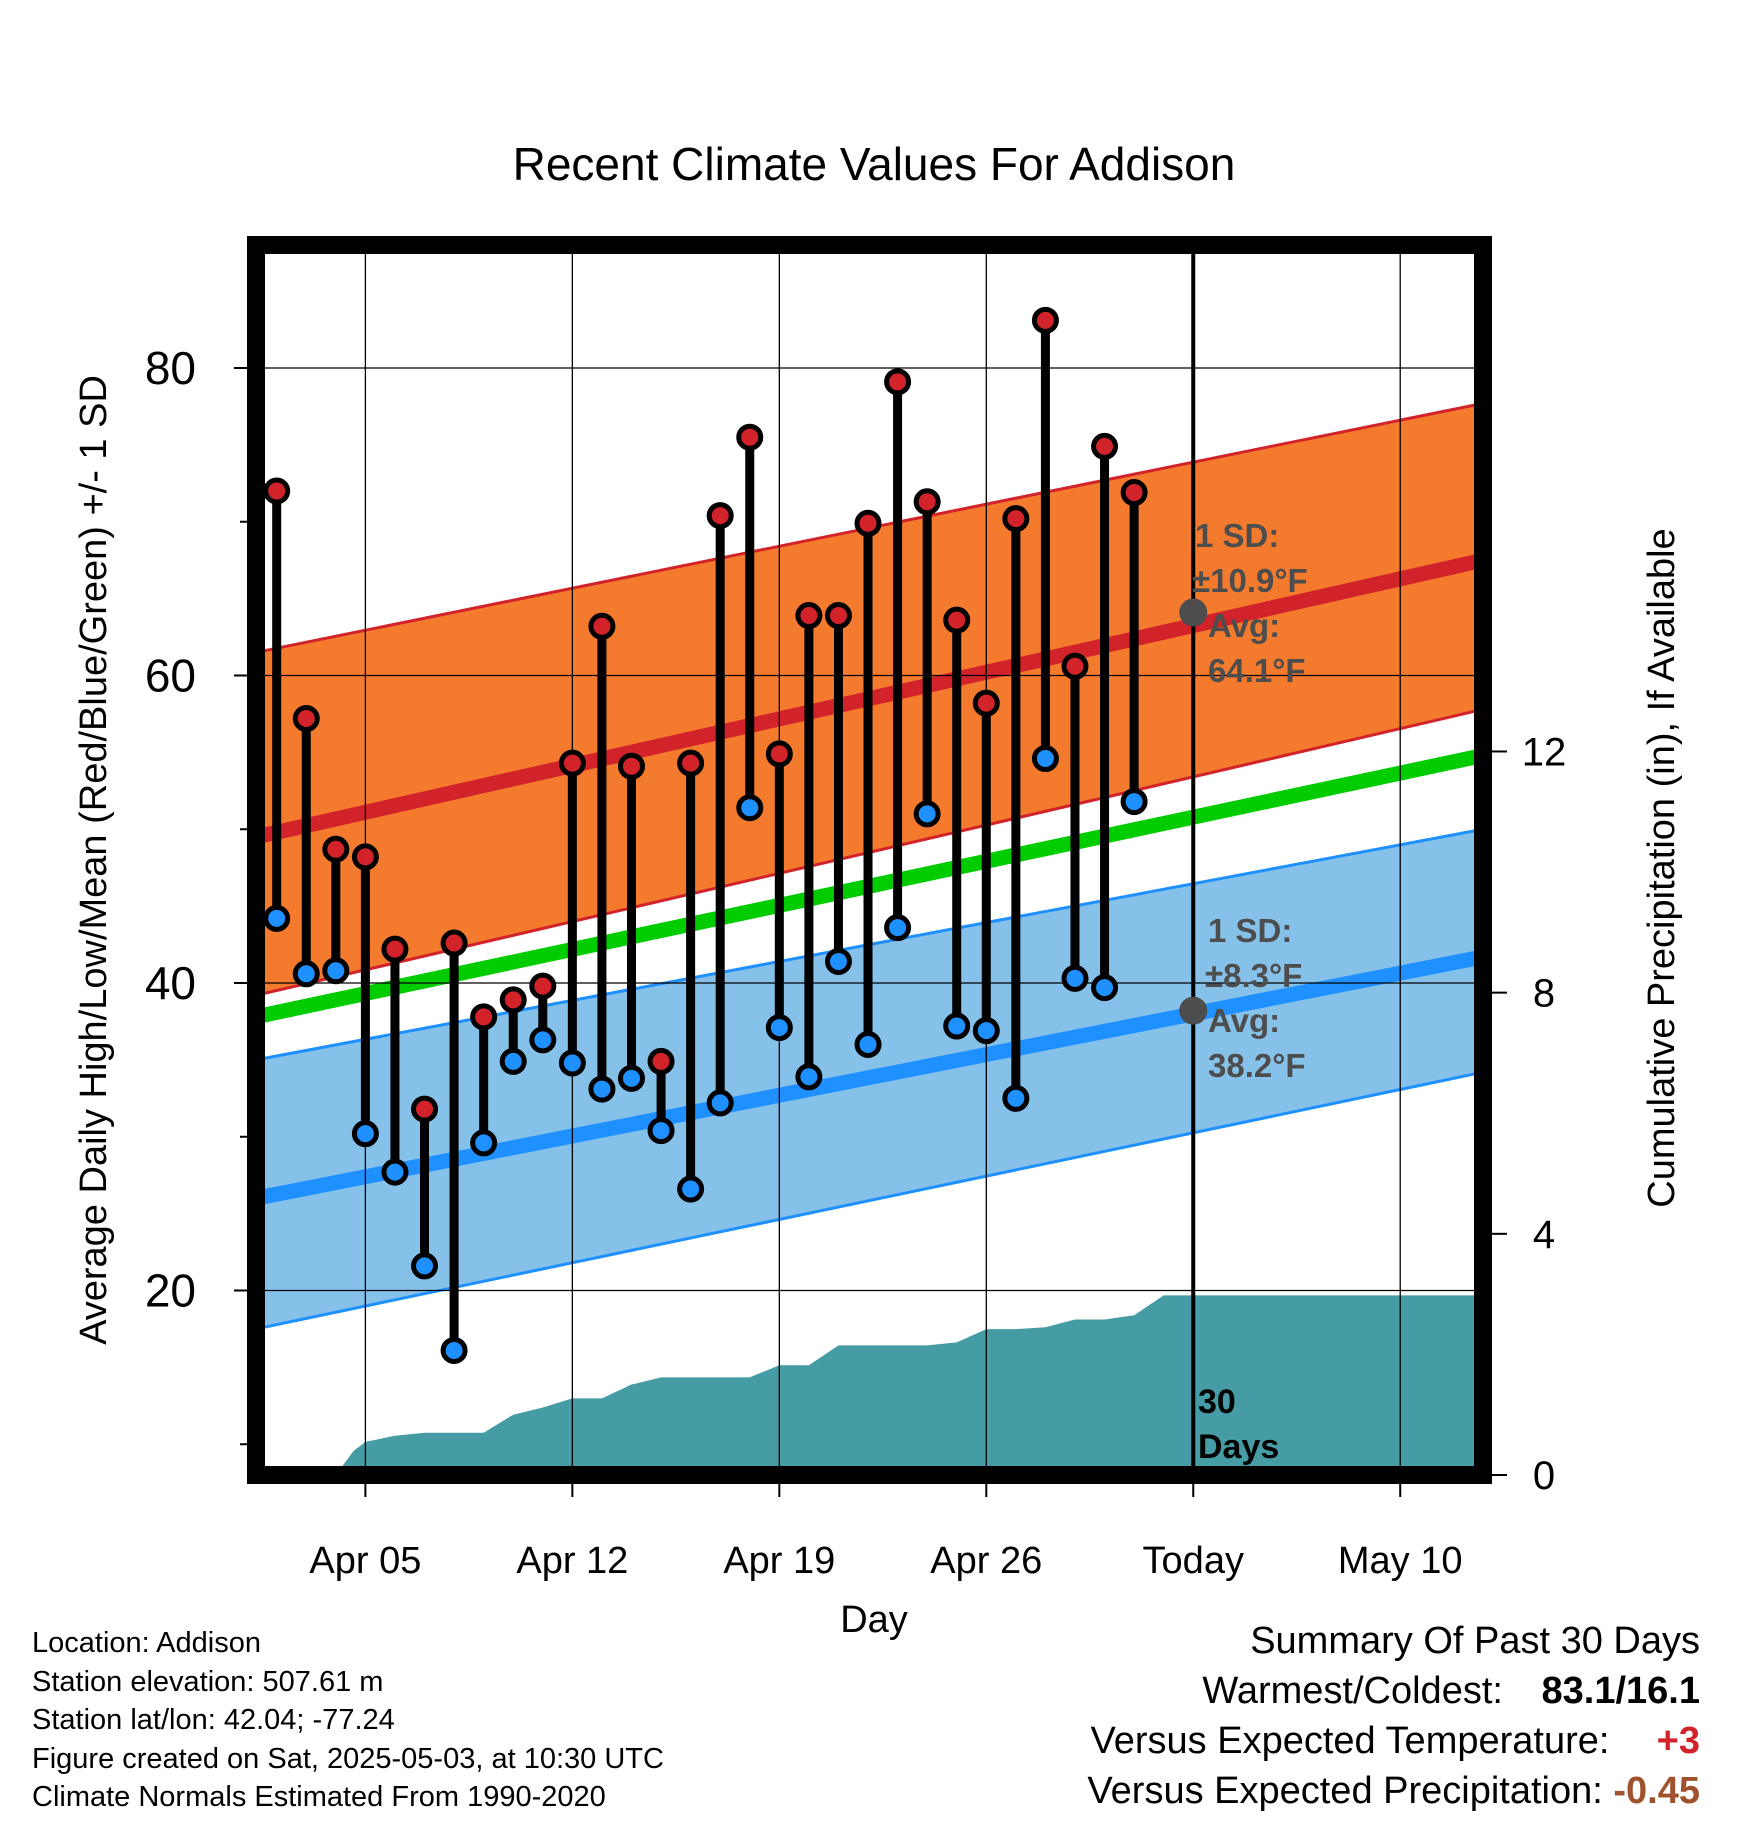 Image resolution: width=1748 pixels, height=1828 pixels. I want to click on y-left-tick-label: 40, so click(170, 983).